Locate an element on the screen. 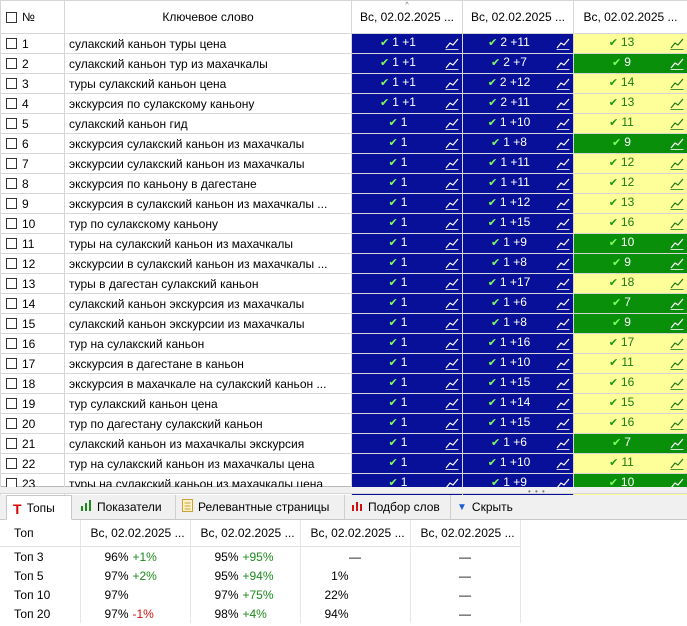 This screenshot has width=687, height=626. row-number-cell: 8 is located at coordinates (32, 183).